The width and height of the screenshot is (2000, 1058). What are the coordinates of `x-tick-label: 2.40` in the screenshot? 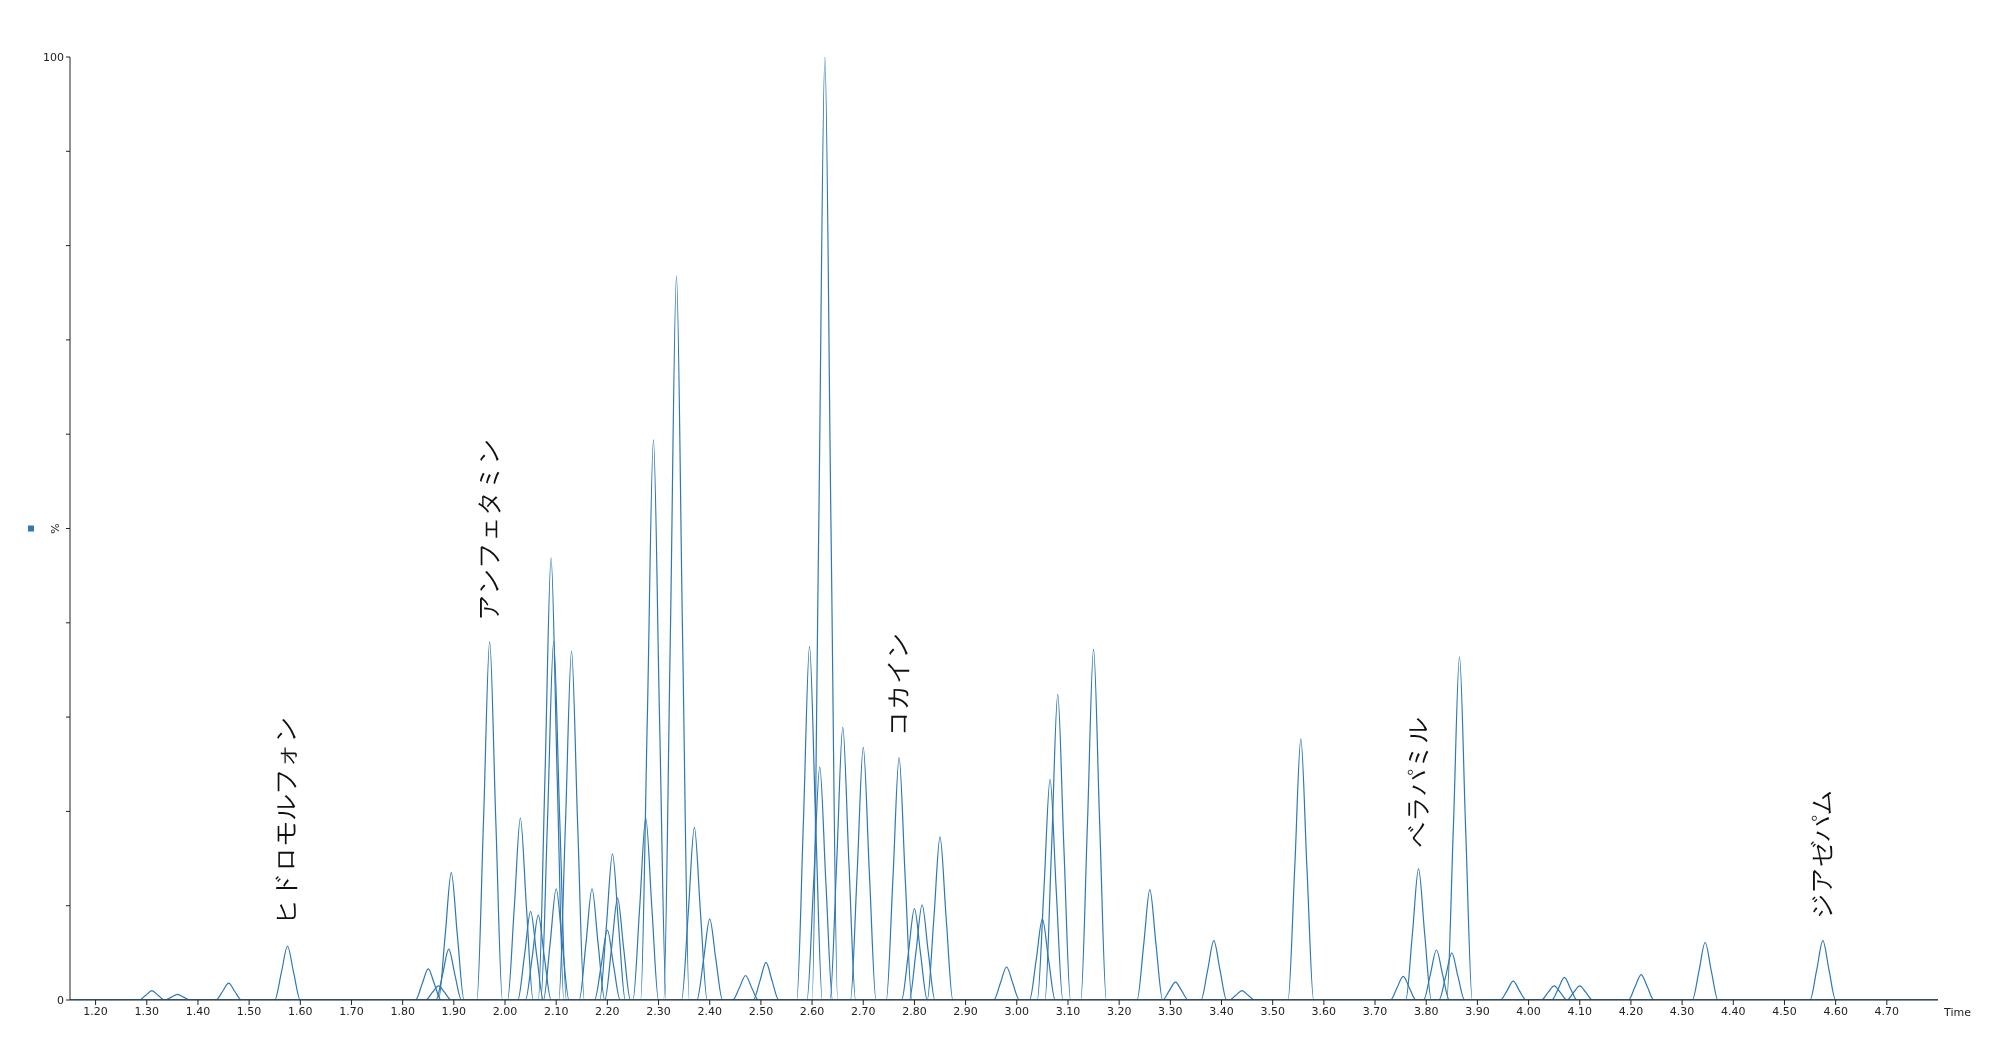 It's located at (709, 1011).